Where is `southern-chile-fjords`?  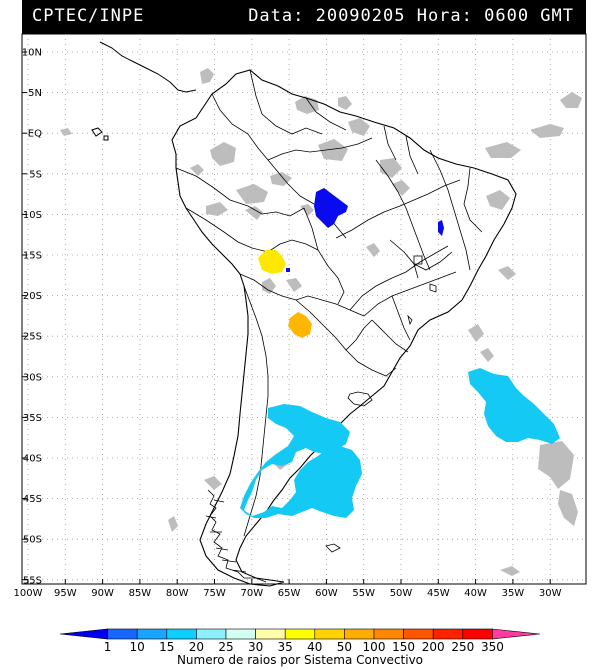 southern-chile-fjords is located at coordinates (236, 536).